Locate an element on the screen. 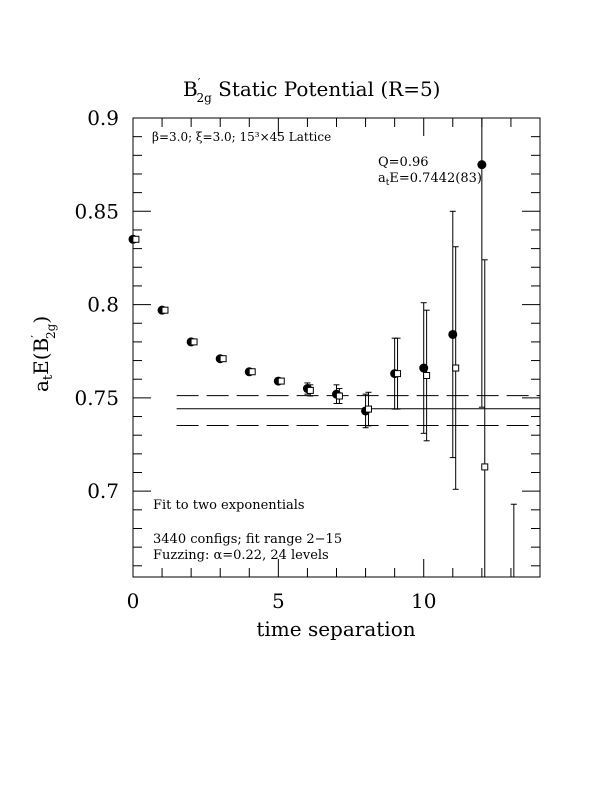 The width and height of the screenshot is (612, 792). y-tick-label: 0.9 is located at coordinates (103, 118).